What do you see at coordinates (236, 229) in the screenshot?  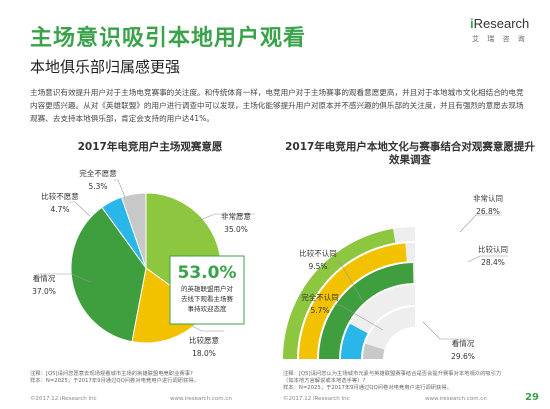 I see `pie-value-label-0: 35.0%` at bounding box center [236, 229].